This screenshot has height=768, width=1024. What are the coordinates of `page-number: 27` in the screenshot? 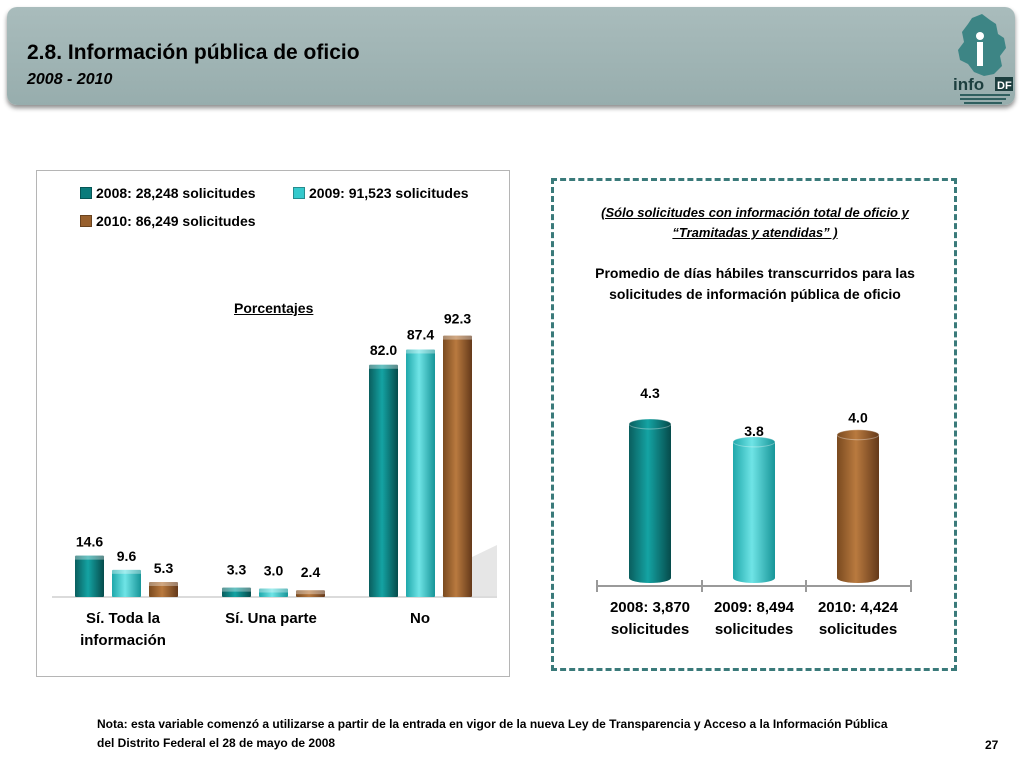 It's located at (992, 745).